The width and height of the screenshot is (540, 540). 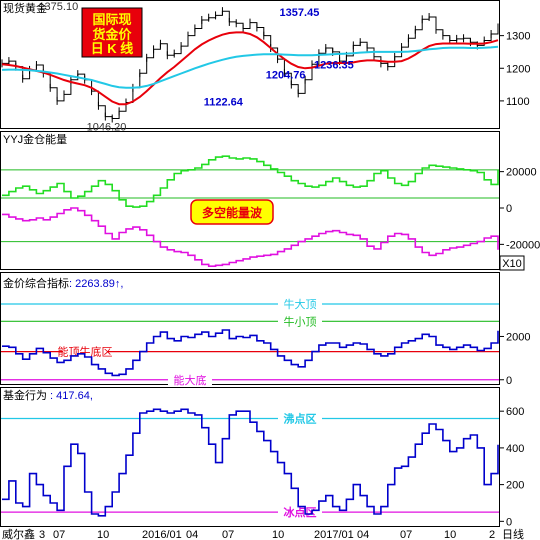 What do you see at coordinates (515, 412) in the screenshot?
I see `fund-tick-label-0: 600` at bounding box center [515, 412].